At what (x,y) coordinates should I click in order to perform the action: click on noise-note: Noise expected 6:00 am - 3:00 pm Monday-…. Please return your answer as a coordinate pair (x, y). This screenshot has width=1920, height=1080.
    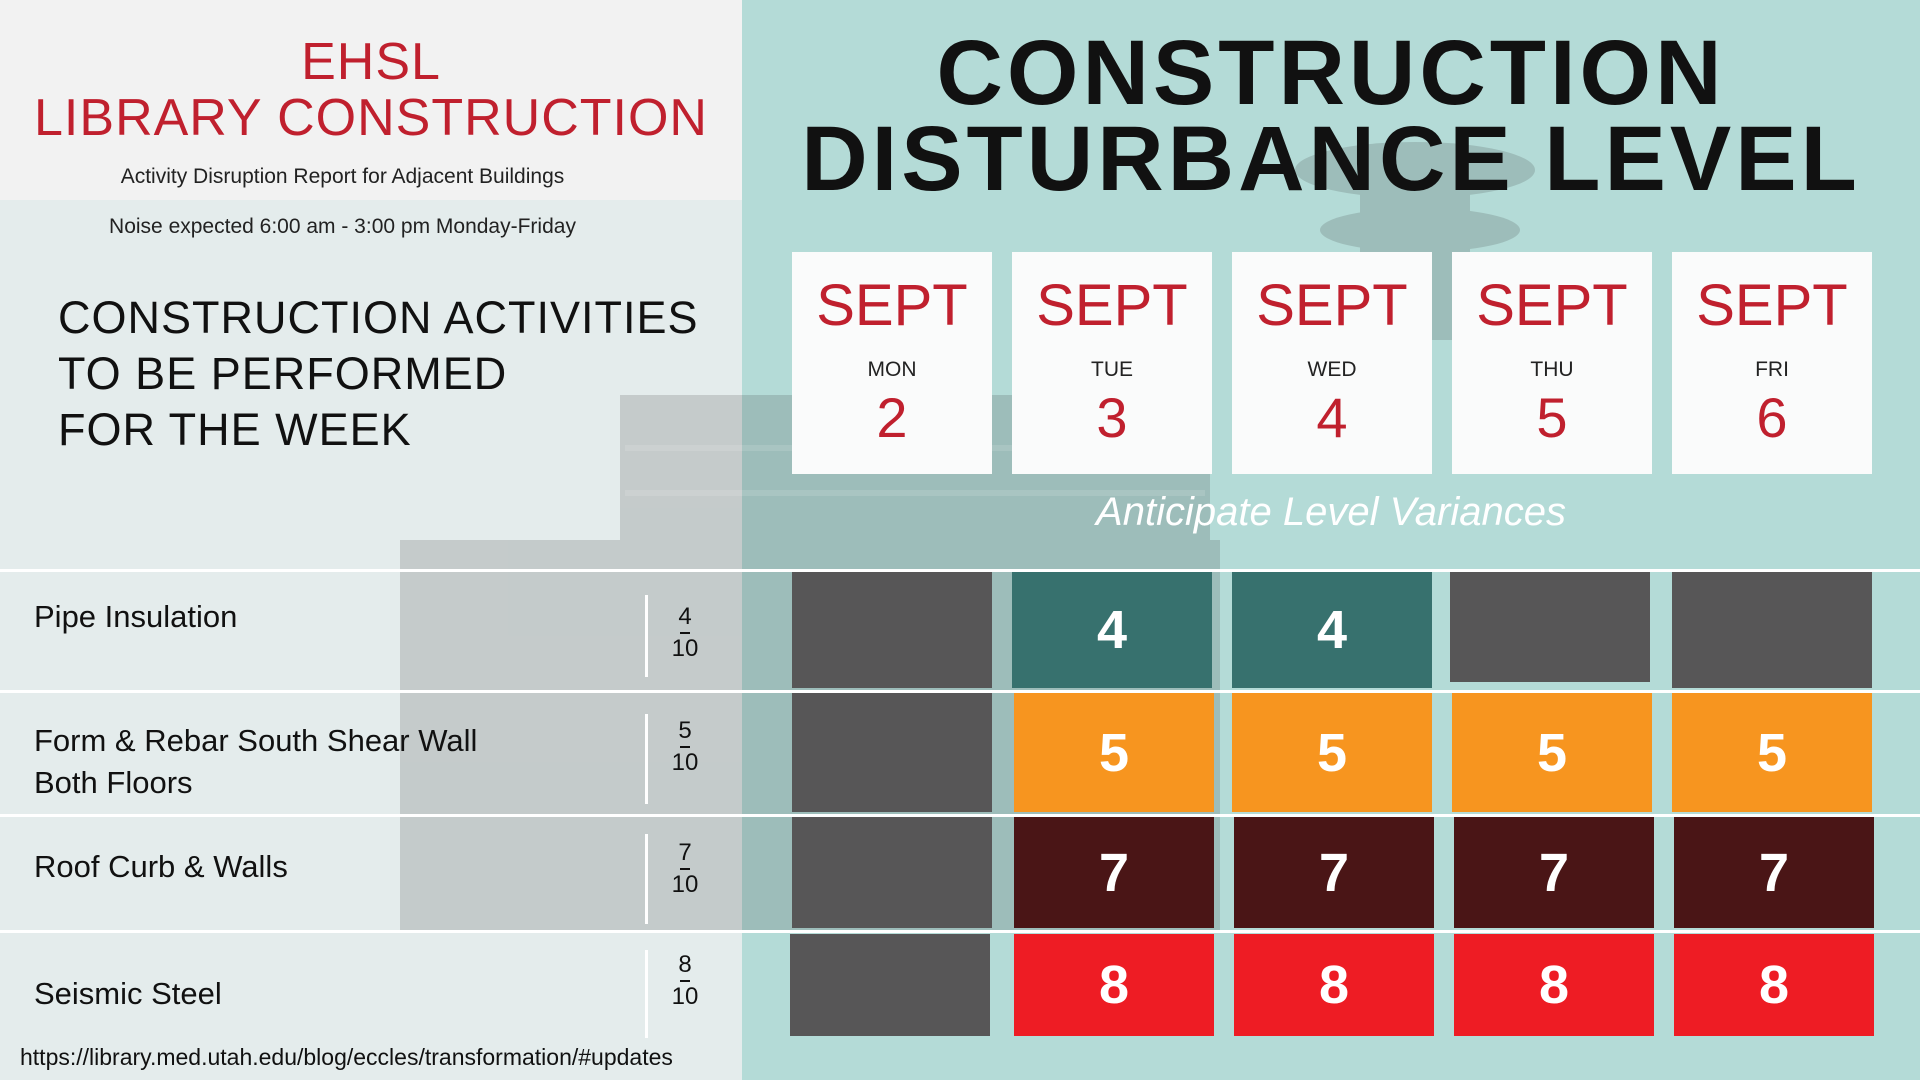
    Looking at the image, I should click on (342, 226).